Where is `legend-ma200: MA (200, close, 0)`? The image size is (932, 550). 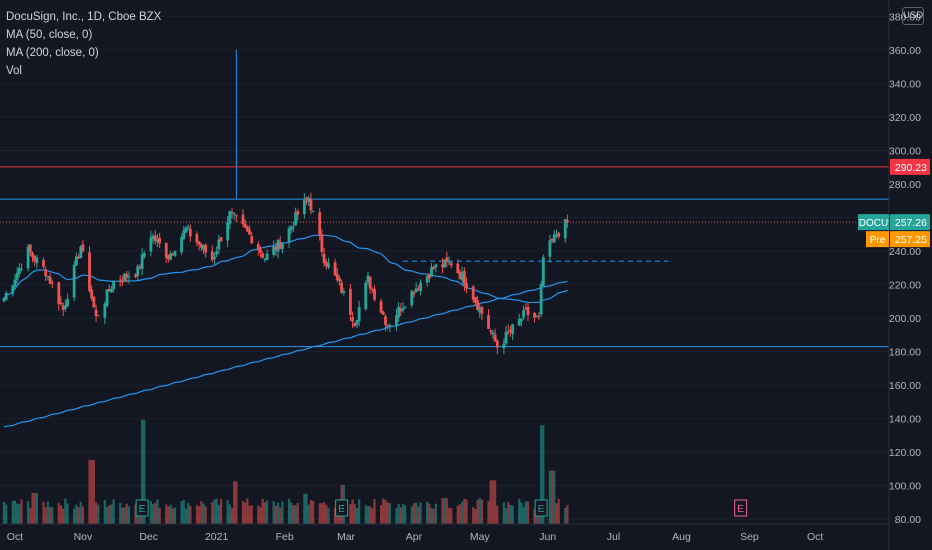
legend-ma200: MA (200, close, 0) is located at coordinates (52, 53).